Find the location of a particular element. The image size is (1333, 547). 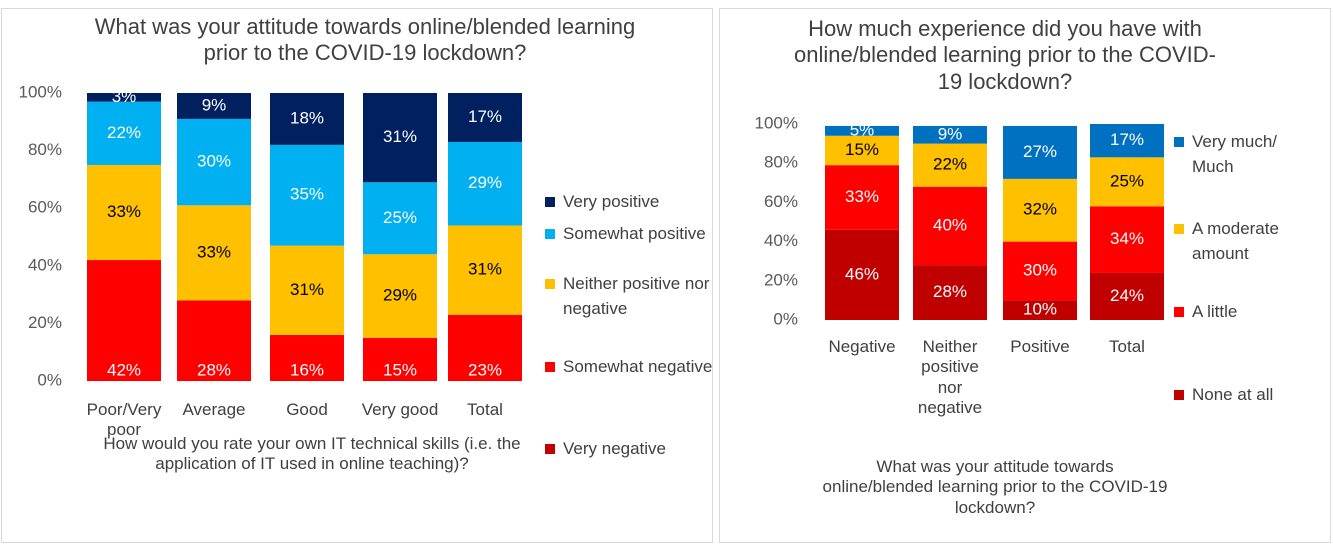

data-label: 32% is located at coordinates (1040, 209).